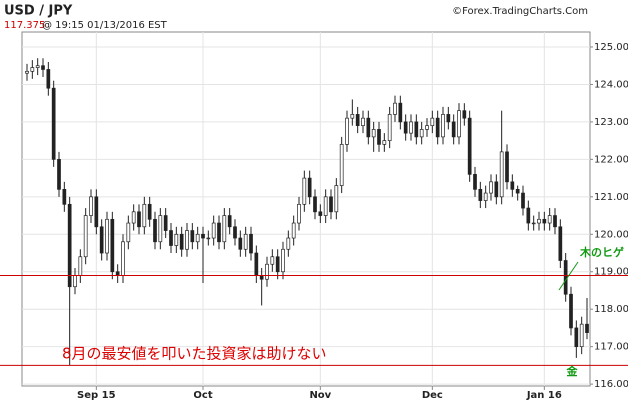  Describe the element at coordinates (96, 395) in the screenshot. I see `x-tick-label: Sep 15` at that location.